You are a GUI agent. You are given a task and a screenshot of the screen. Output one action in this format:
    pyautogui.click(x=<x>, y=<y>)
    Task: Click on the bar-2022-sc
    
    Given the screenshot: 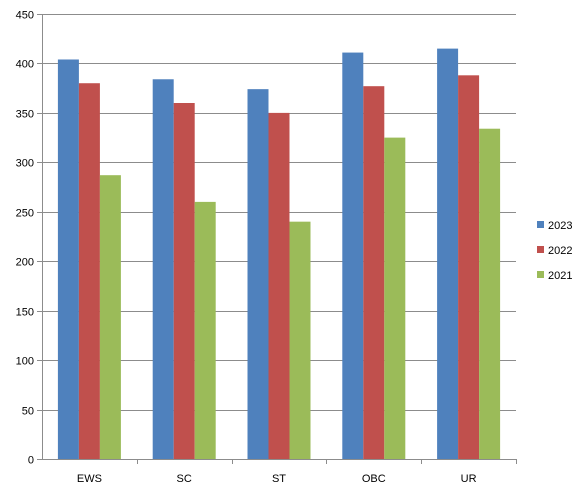 What is the action you would take?
    pyautogui.click(x=184, y=281)
    